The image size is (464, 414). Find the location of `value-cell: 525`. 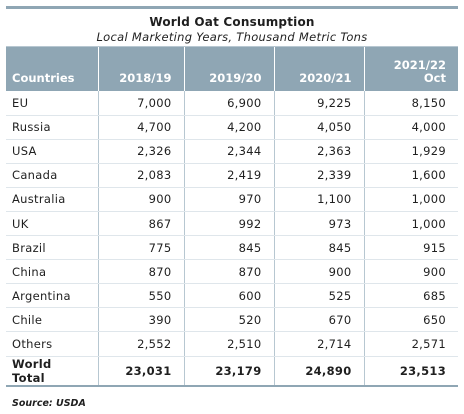

value-cell: 525 is located at coordinates (319, 296).